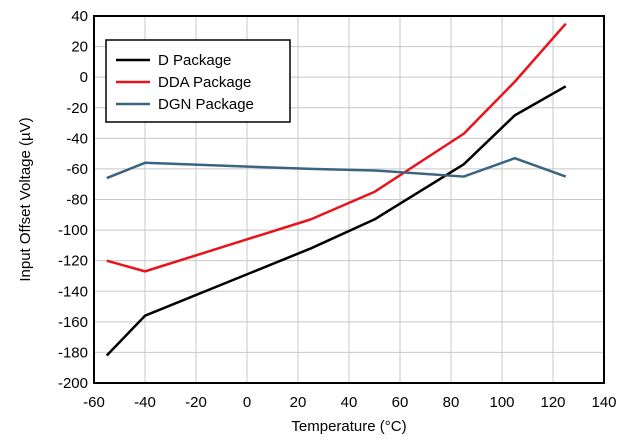  Describe the element at coordinates (206, 104) in the screenshot. I see `legend-label: DGN Package` at that location.